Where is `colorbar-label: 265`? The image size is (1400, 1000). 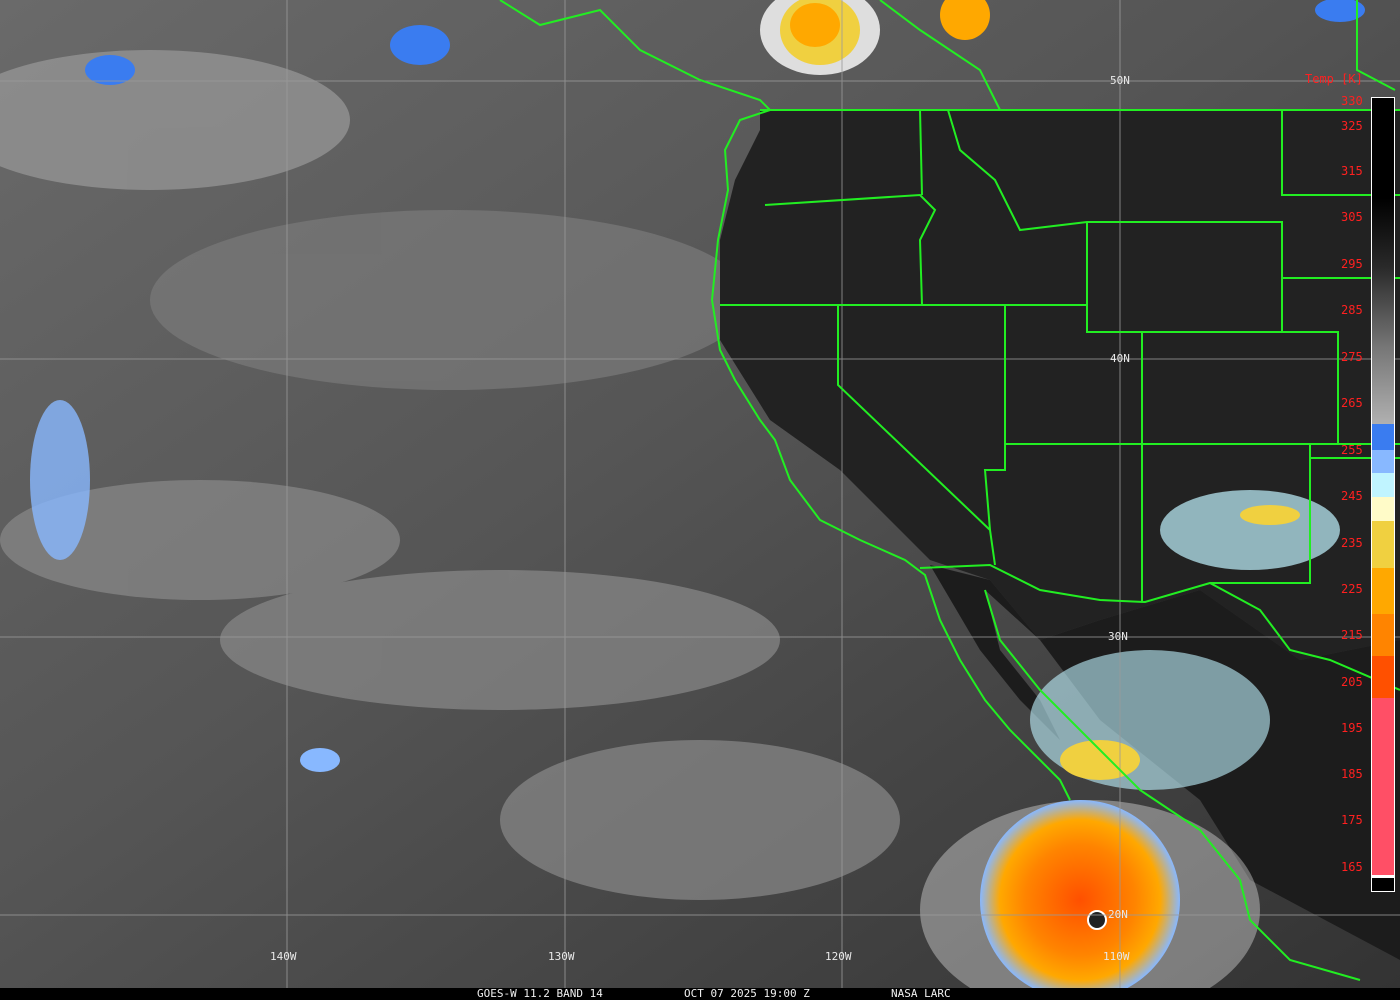
colorbar-label: 265 is located at coordinates (1352, 403).